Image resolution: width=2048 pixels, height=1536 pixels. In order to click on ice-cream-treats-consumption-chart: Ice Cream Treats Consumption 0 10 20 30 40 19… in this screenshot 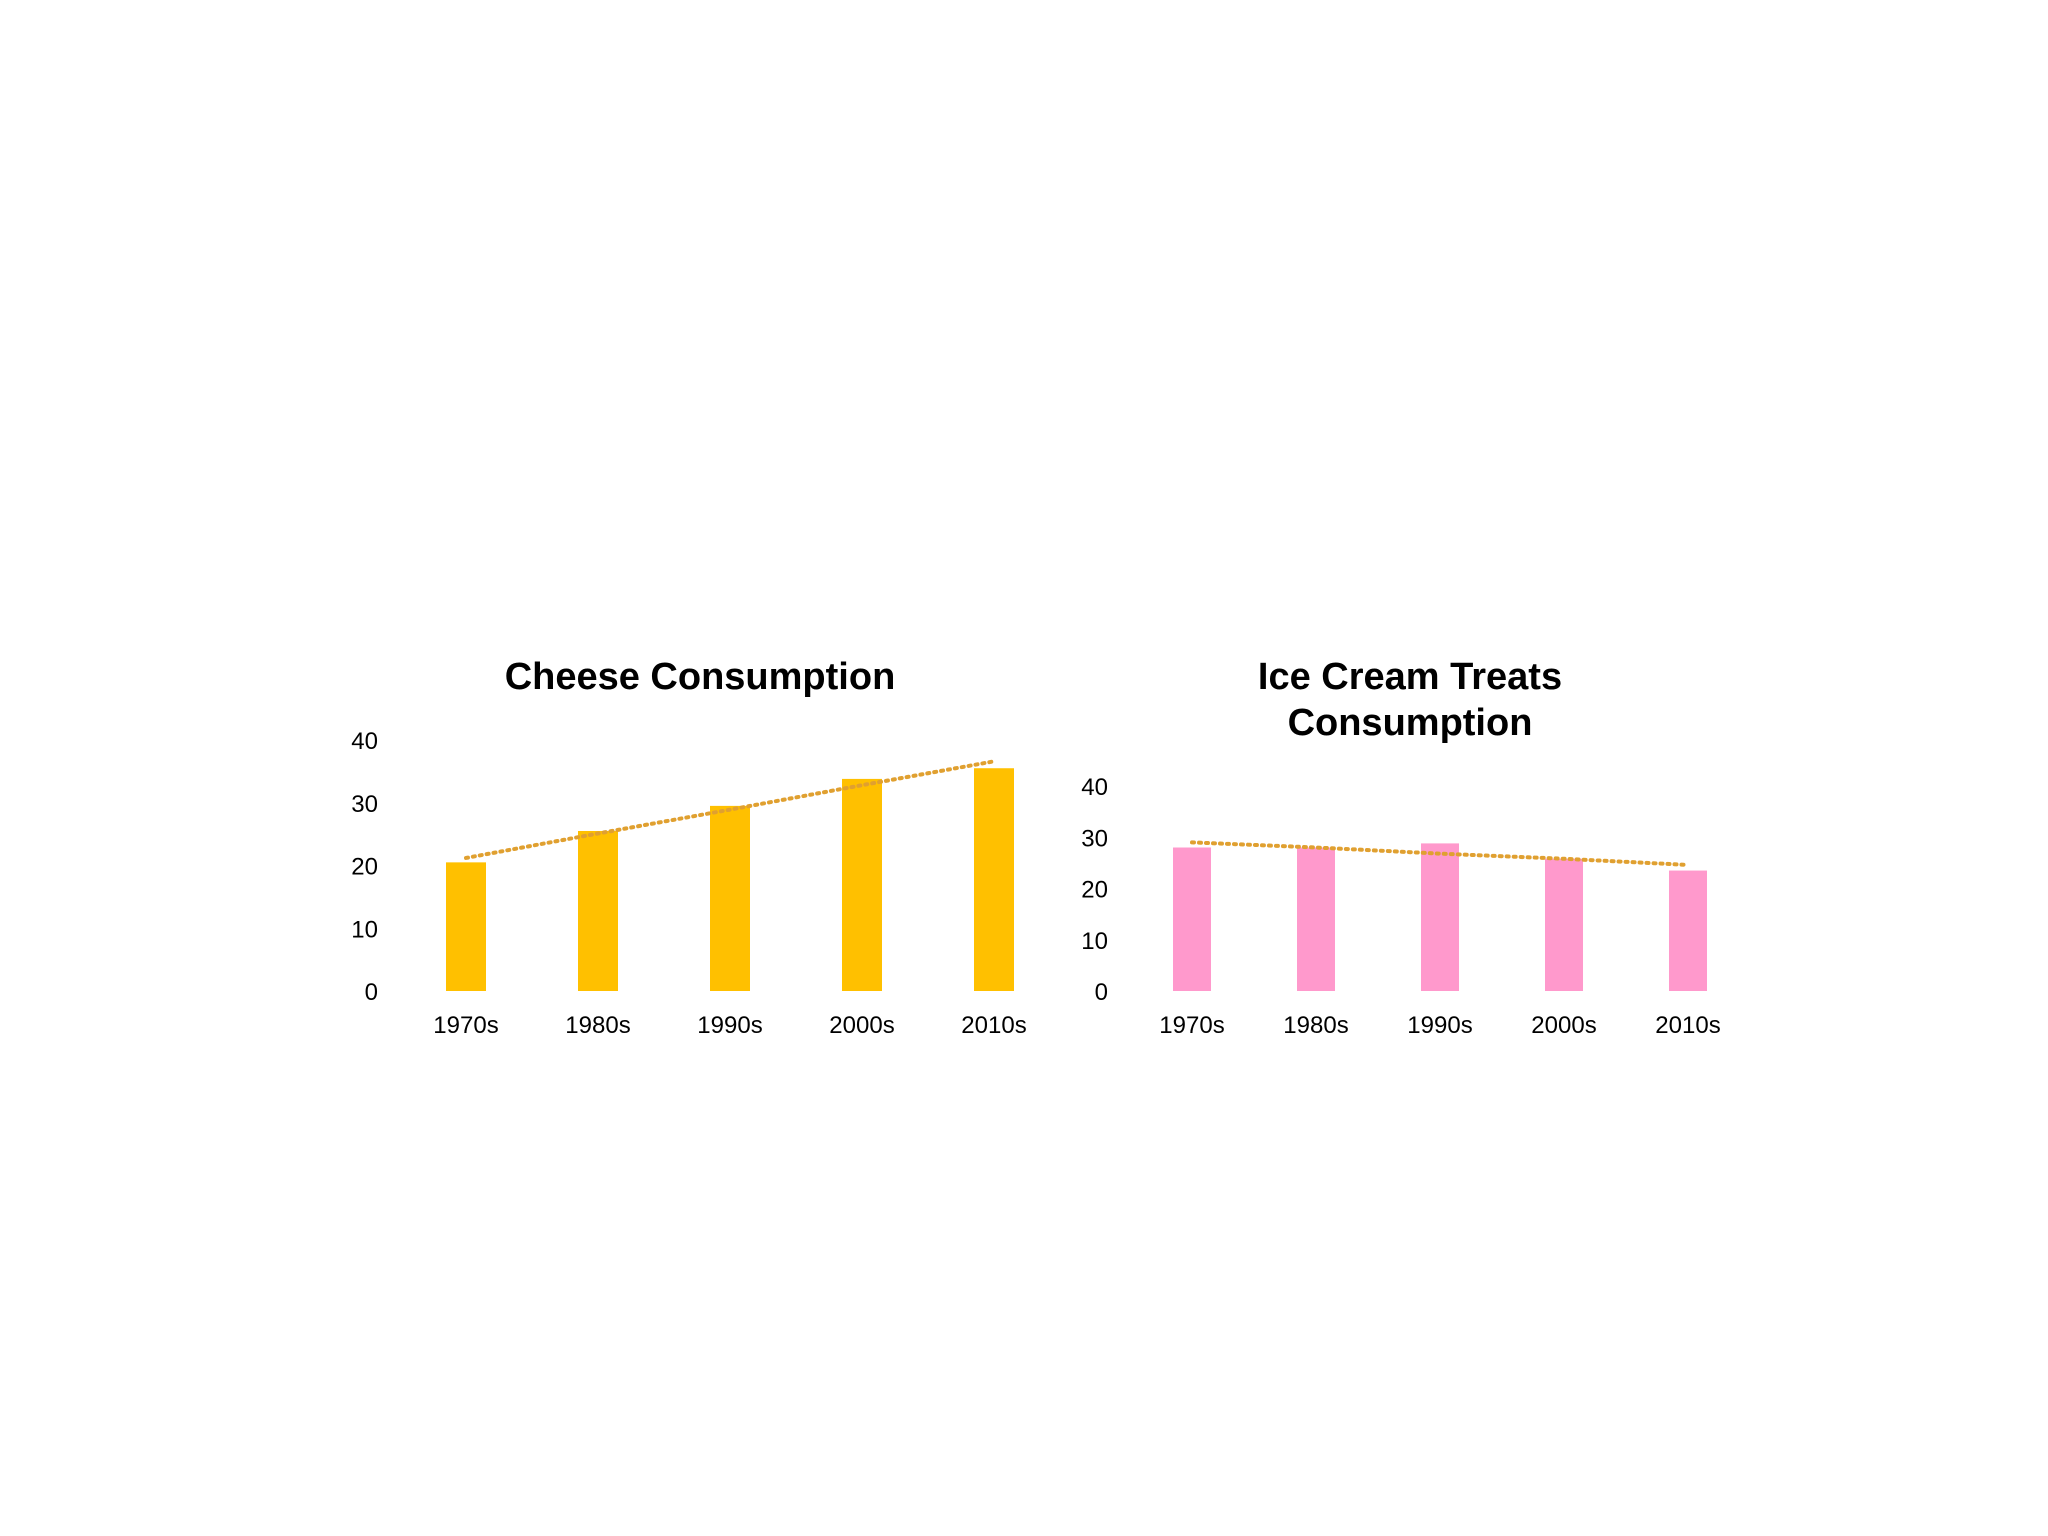, I will do `click(1410, 850)`.